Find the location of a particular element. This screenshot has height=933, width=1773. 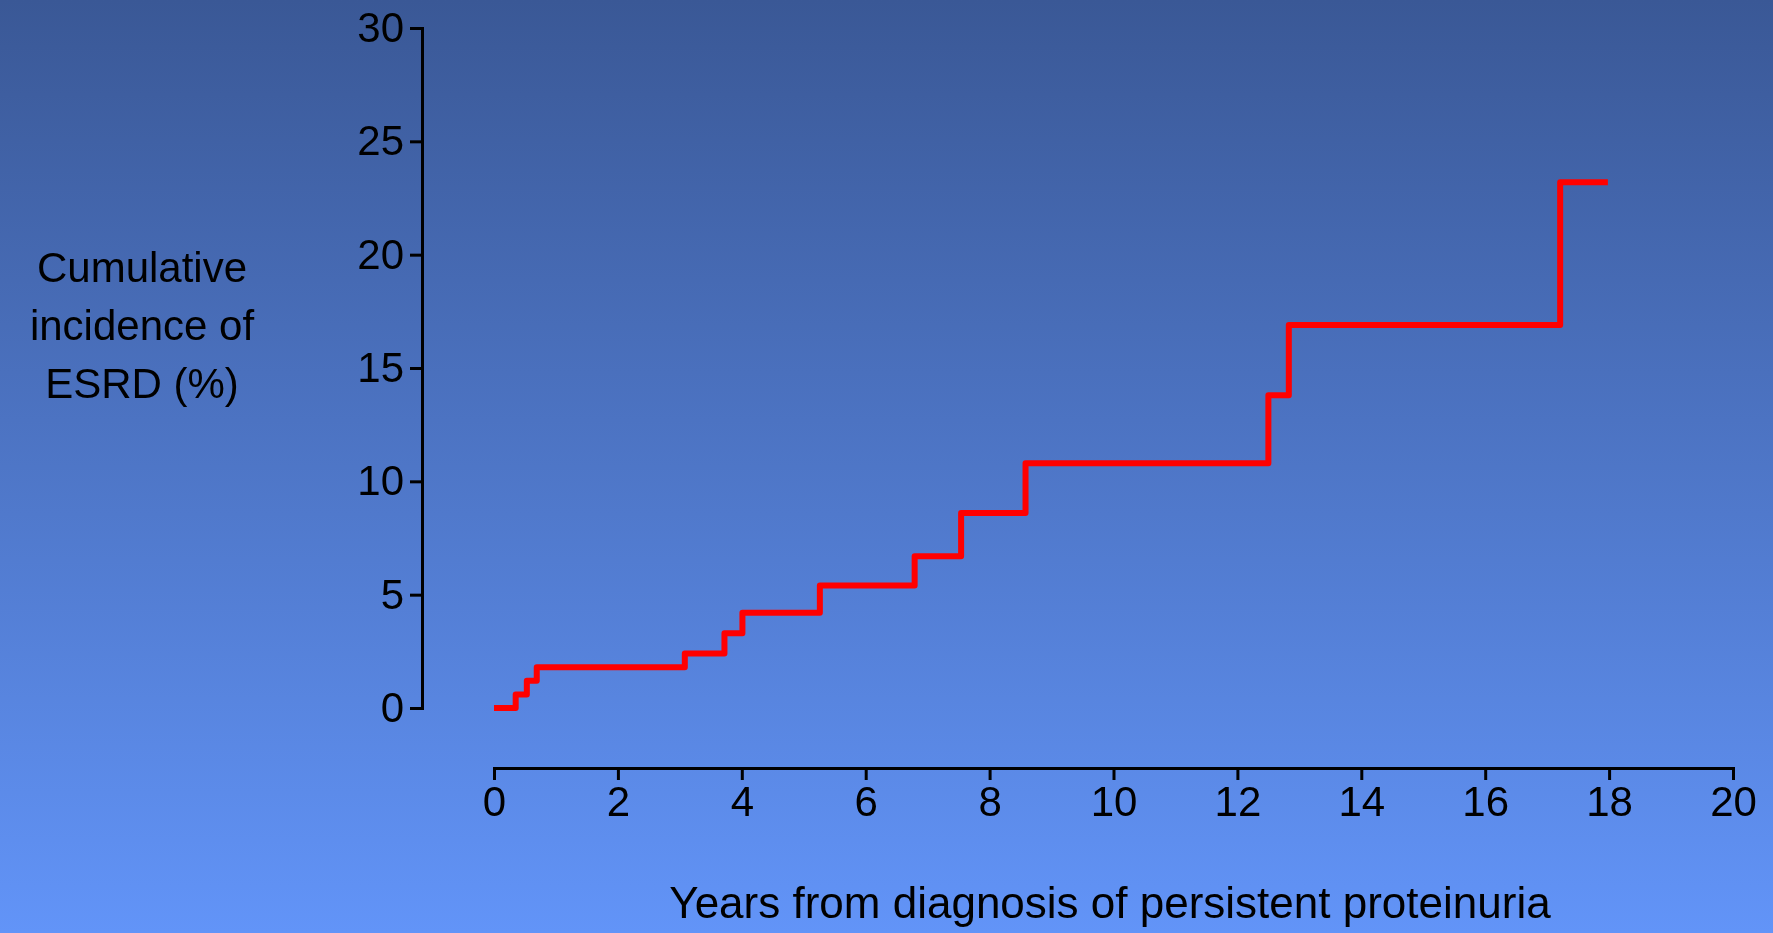

x-tick-label: 6 is located at coordinates (866, 801).